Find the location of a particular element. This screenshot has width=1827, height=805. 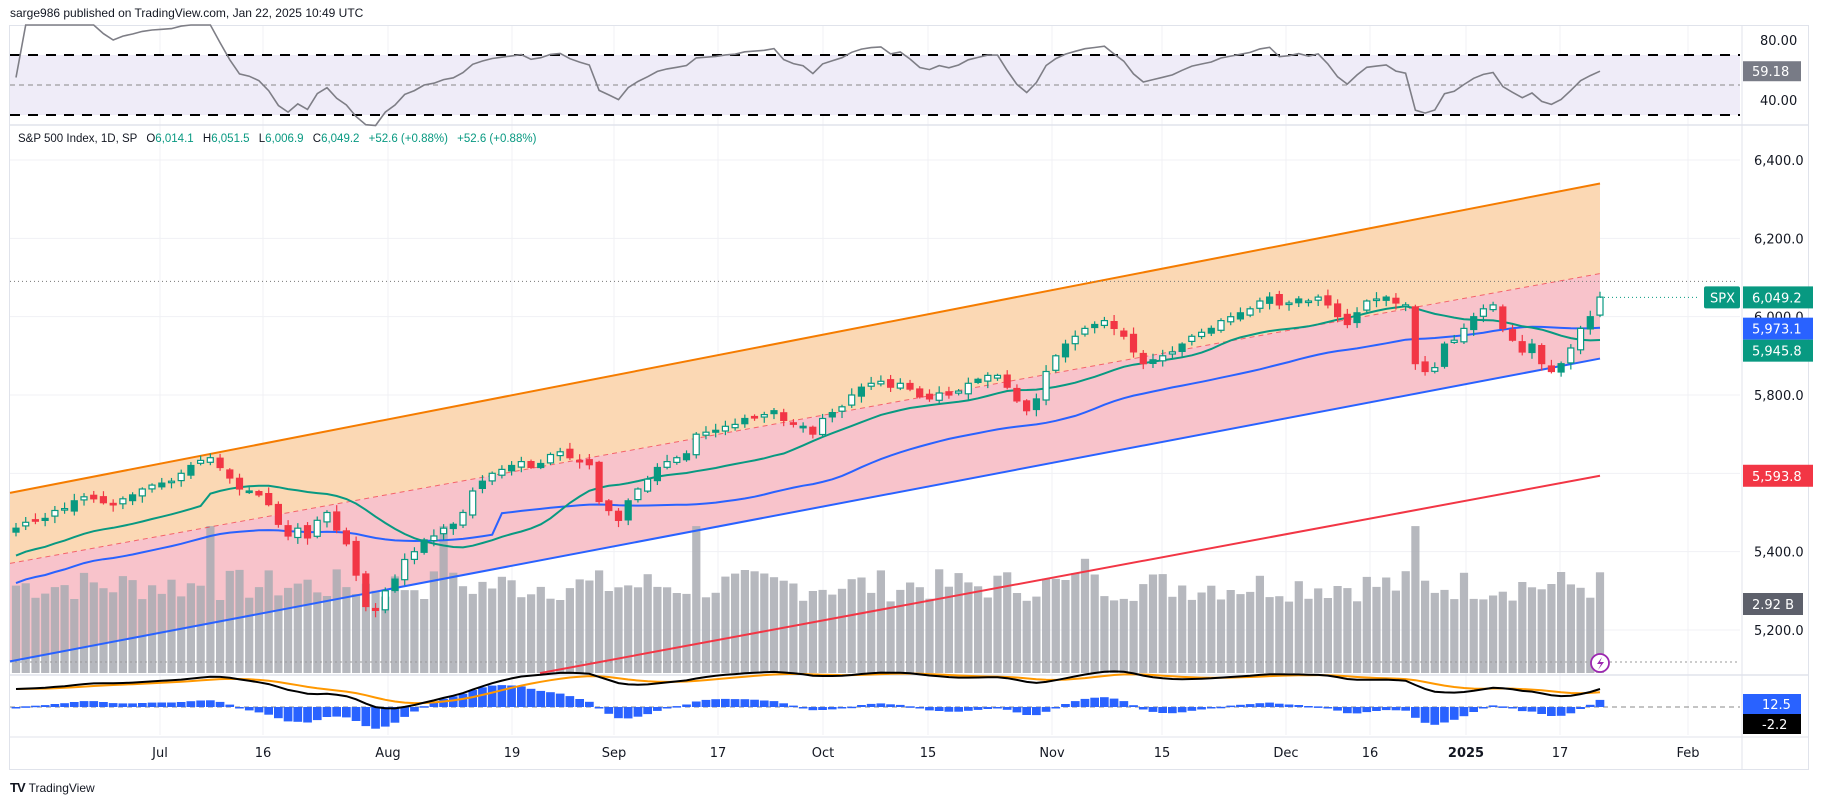

price-tag is located at coordinates (1778, 350).